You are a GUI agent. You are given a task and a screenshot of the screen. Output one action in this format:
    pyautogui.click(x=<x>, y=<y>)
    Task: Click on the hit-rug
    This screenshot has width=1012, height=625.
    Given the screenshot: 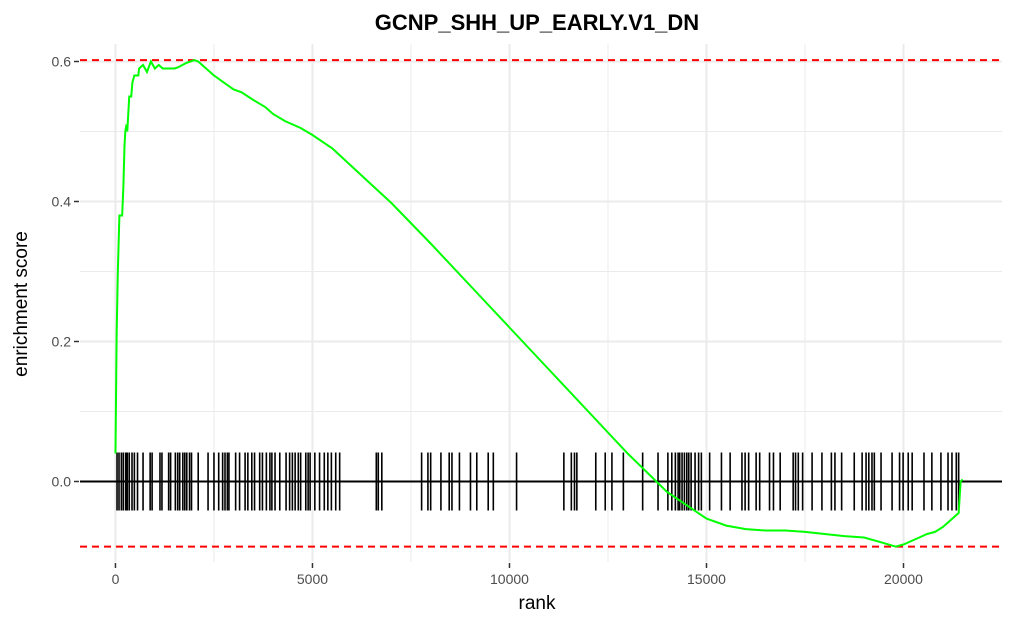 What is the action you would take?
    pyautogui.click(x=538, y=481)
    